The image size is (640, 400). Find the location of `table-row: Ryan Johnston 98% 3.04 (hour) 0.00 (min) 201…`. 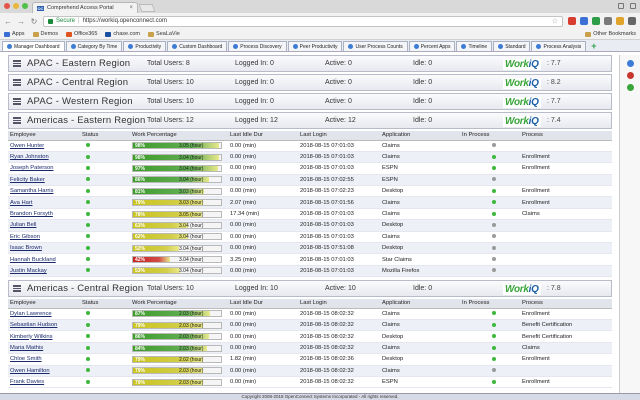

table-row: Ryan Johnston 98% 3.04 (hour) 0.00 (min) 201… is located at coordinates (310, 157).